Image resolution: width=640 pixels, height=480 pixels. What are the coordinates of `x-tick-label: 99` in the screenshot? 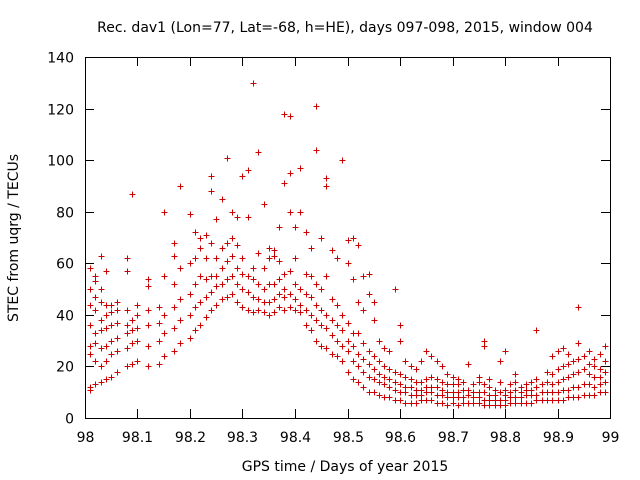 It's located at (611, 438).